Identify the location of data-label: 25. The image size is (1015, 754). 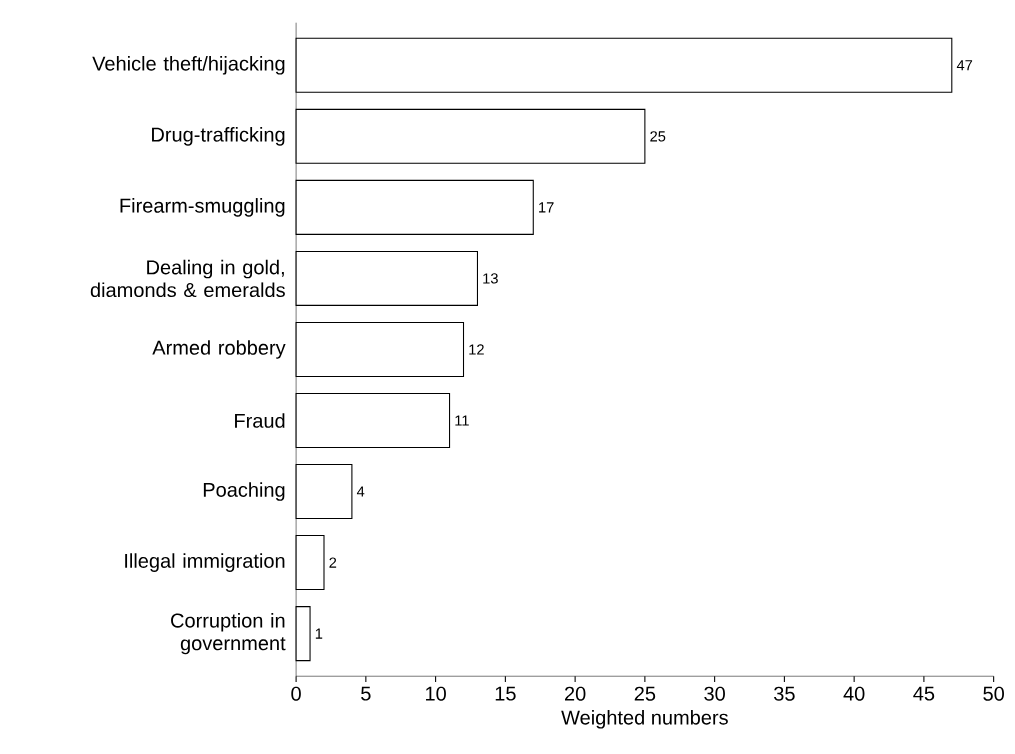
(658, 136).